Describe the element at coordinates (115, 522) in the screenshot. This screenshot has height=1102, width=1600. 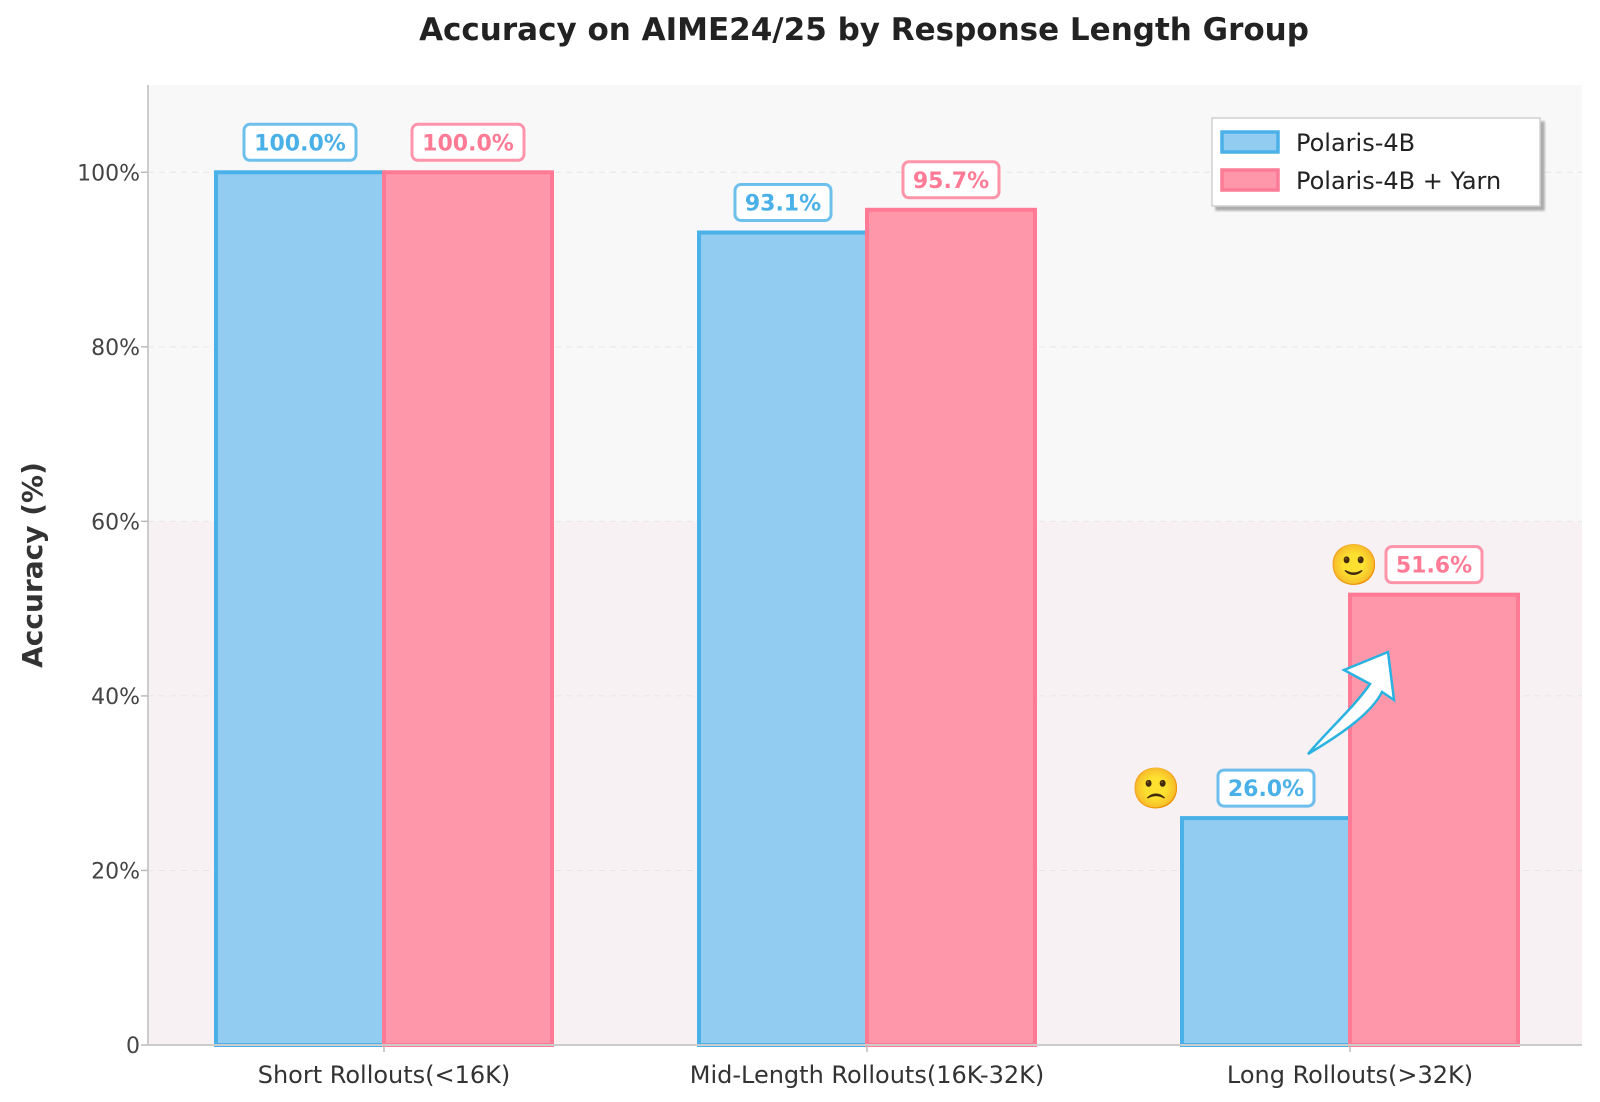
I see `y-tick-label: 60%` at that location.